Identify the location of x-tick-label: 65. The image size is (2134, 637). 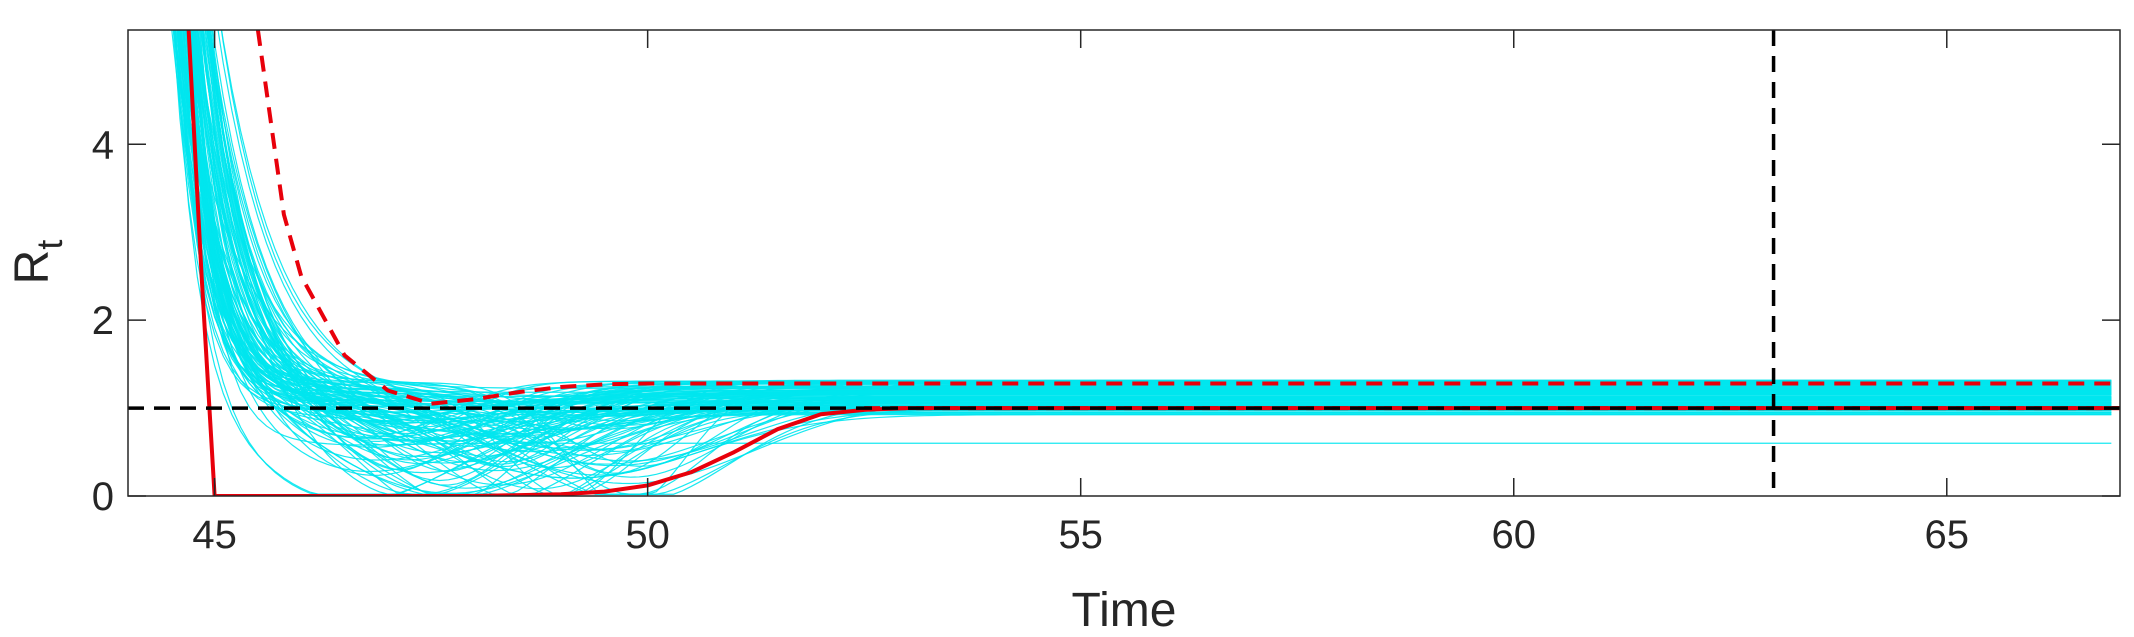
(1947, 535).